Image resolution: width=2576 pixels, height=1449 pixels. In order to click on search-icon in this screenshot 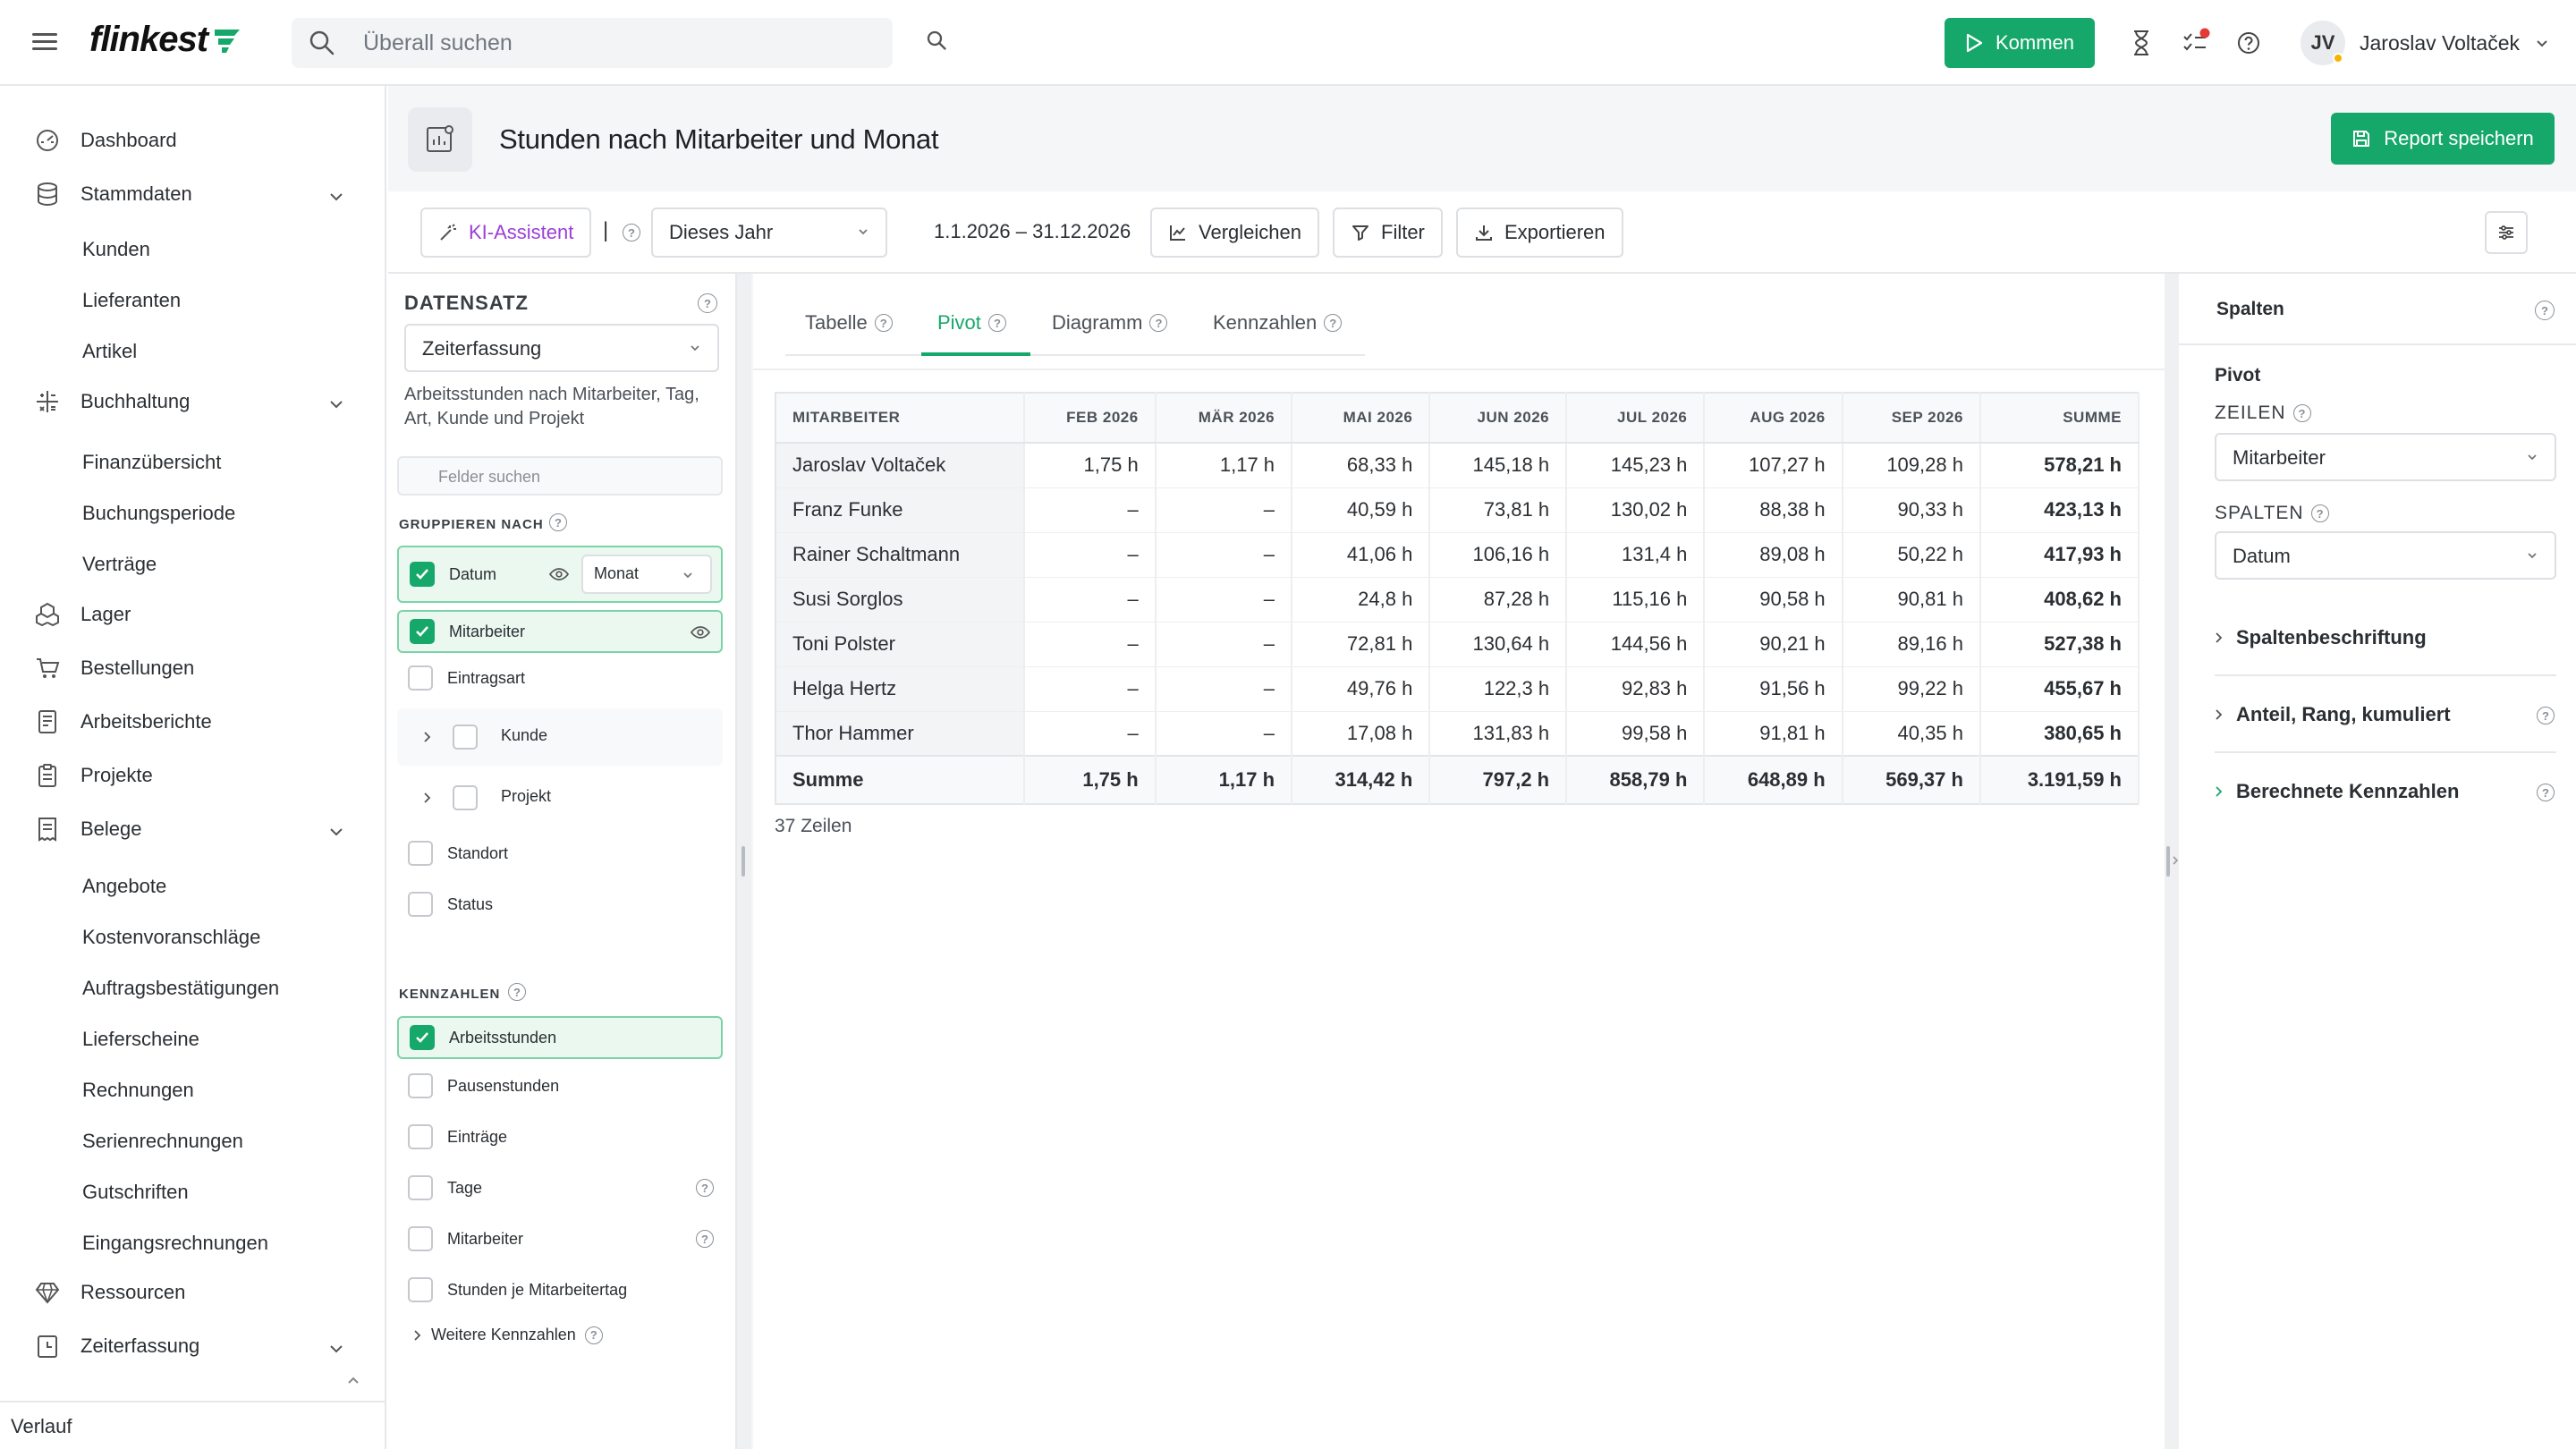, I will do `click(937, 41)`.